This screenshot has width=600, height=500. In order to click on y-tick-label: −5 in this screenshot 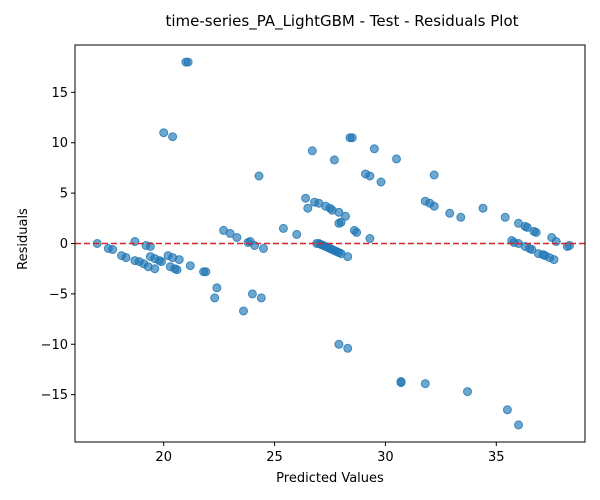, I will do `click(58, 294)`.